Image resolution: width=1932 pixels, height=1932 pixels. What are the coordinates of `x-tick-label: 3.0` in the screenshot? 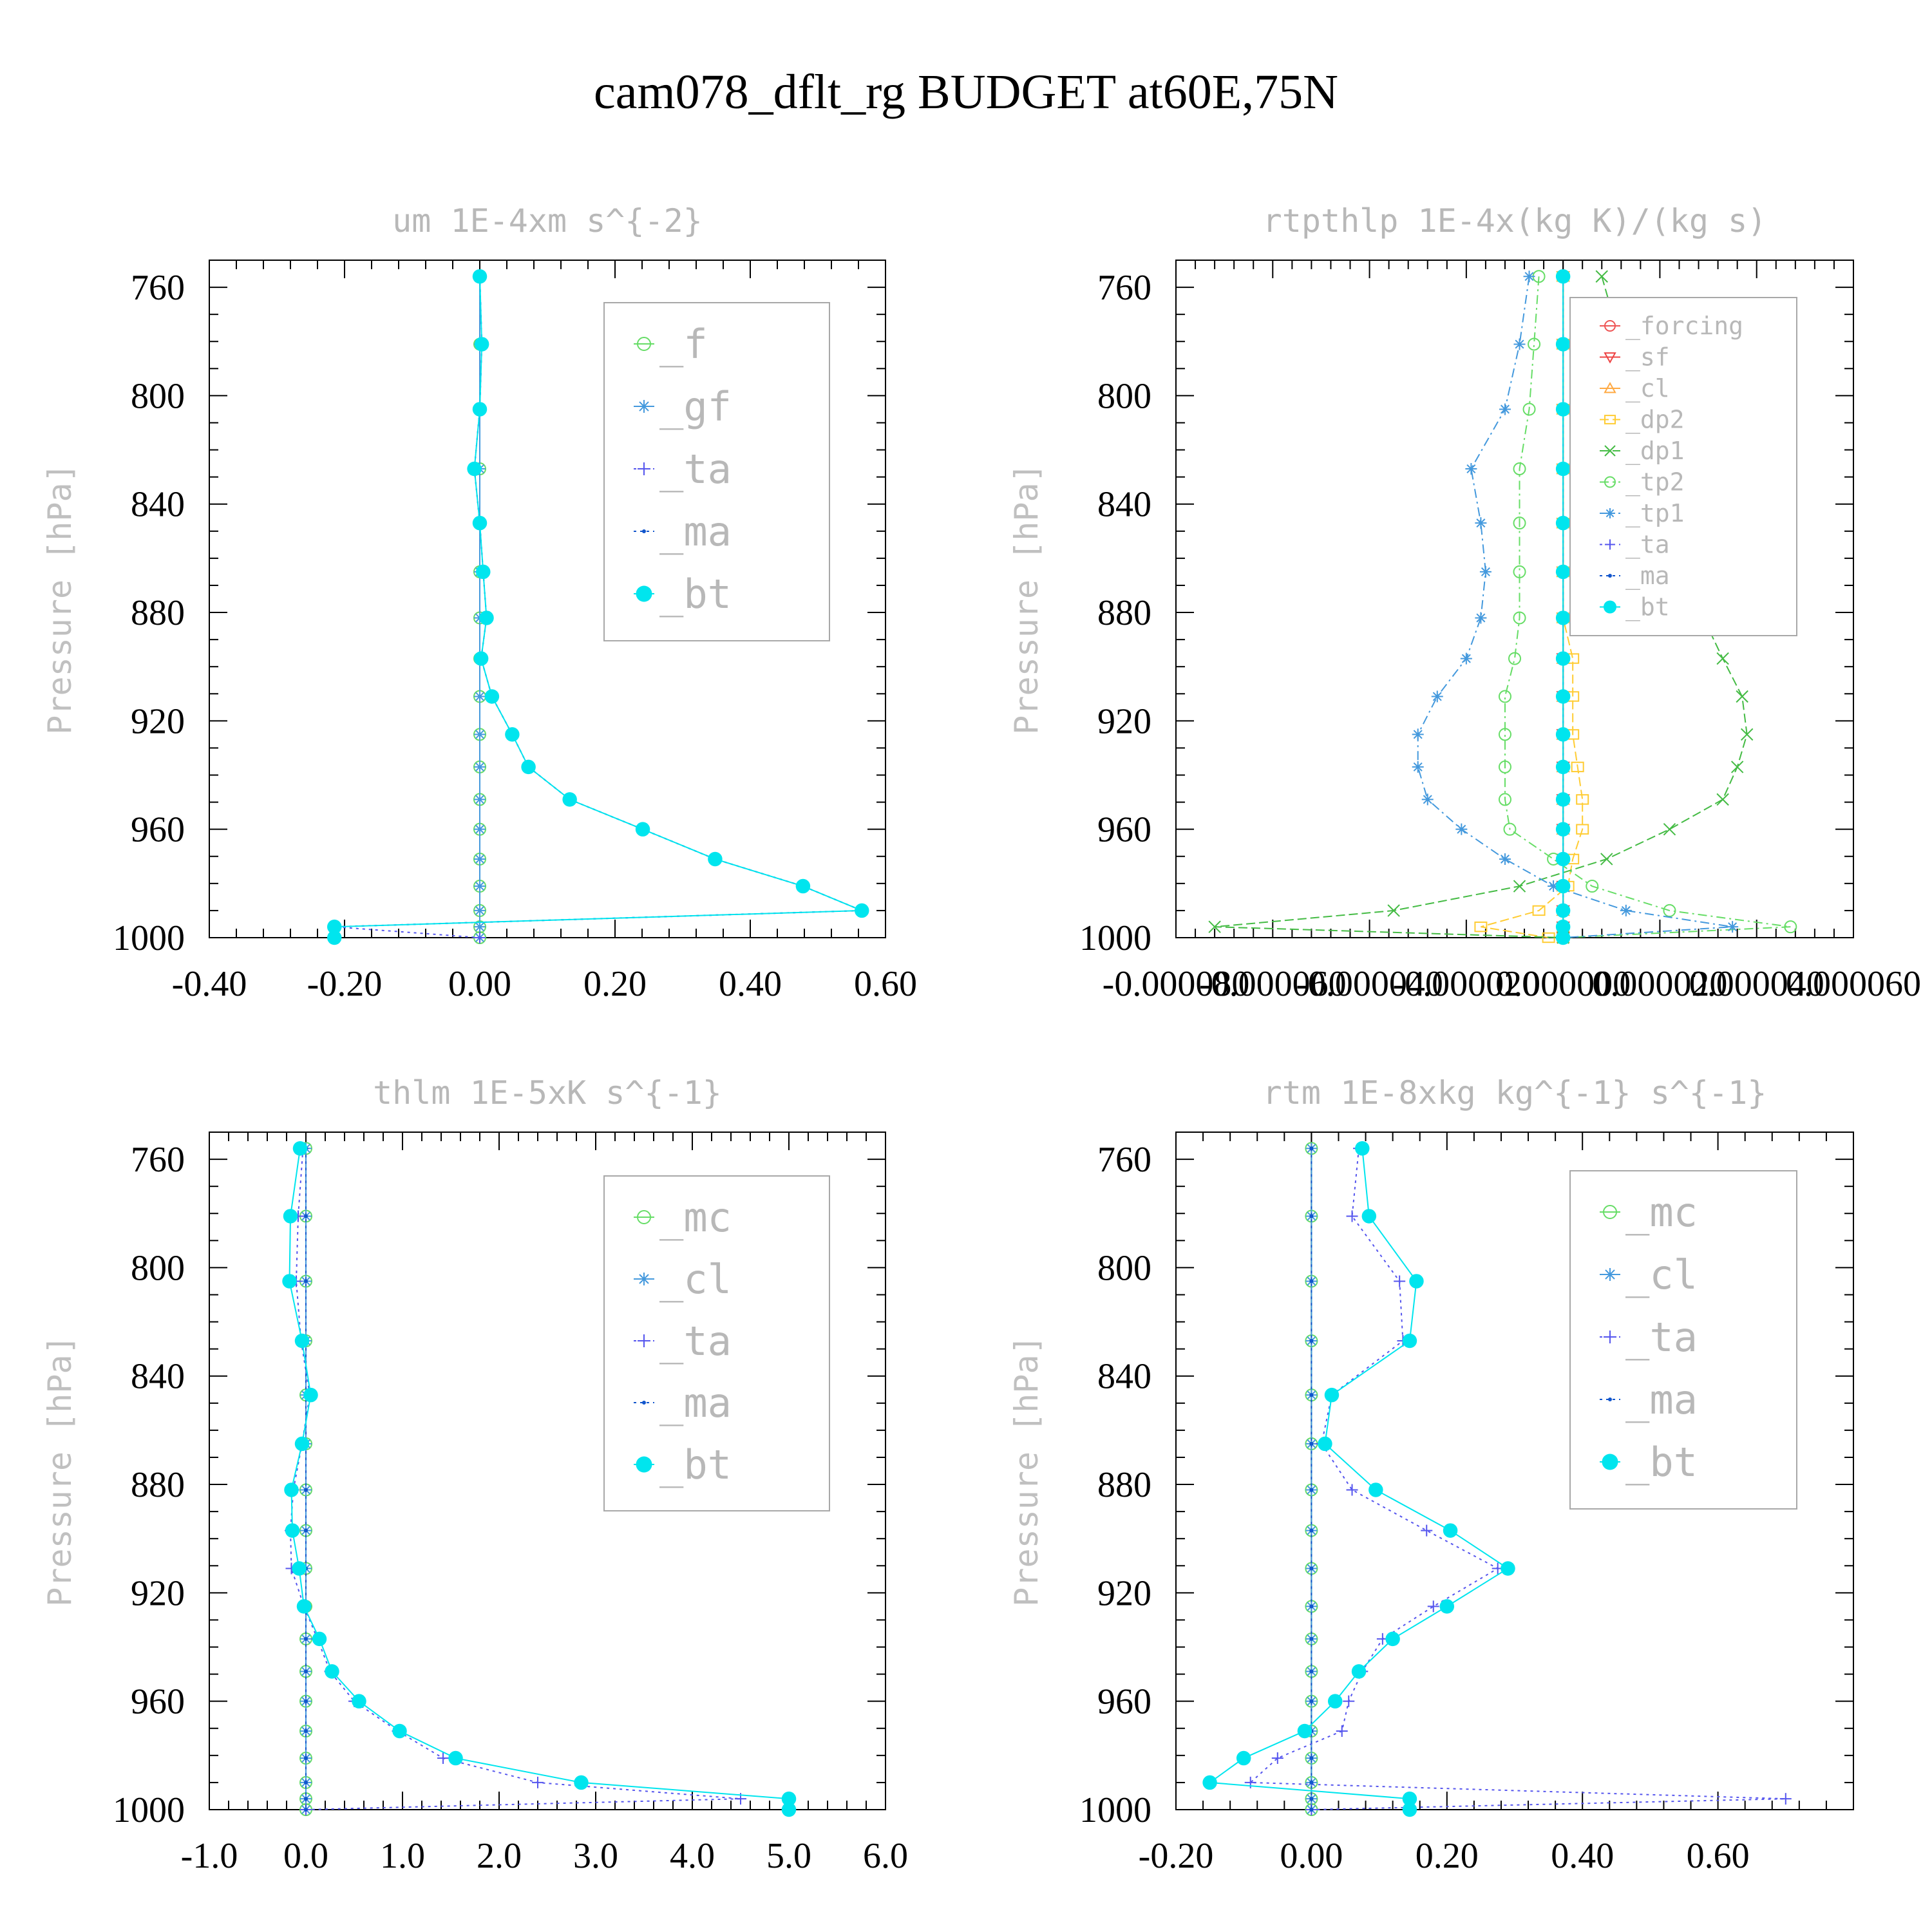 It's located at (595, 1856).